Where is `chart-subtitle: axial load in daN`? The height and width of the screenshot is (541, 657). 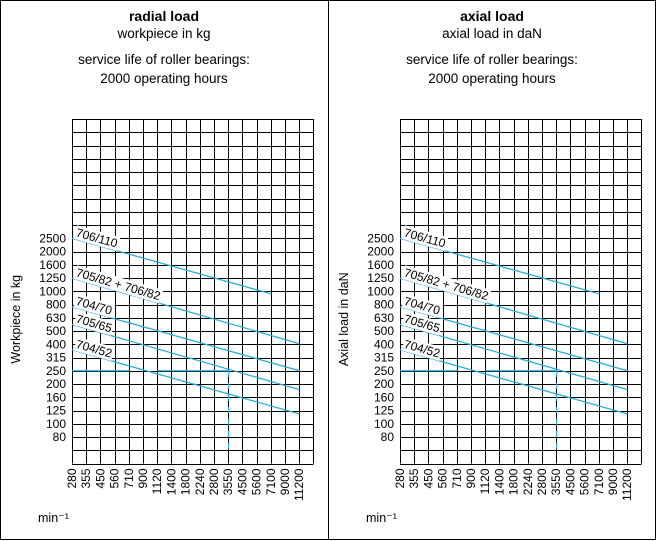
chart-subtitle: axial load in daN is located at coordinates (492, 33).